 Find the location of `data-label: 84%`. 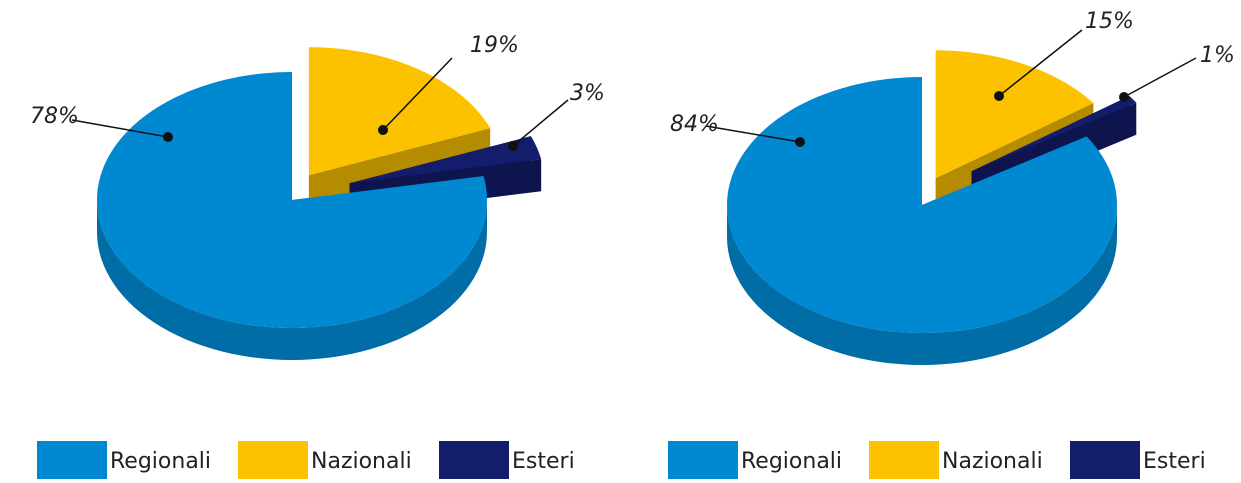

data-label: 84% is located at coordinates (694, 124).